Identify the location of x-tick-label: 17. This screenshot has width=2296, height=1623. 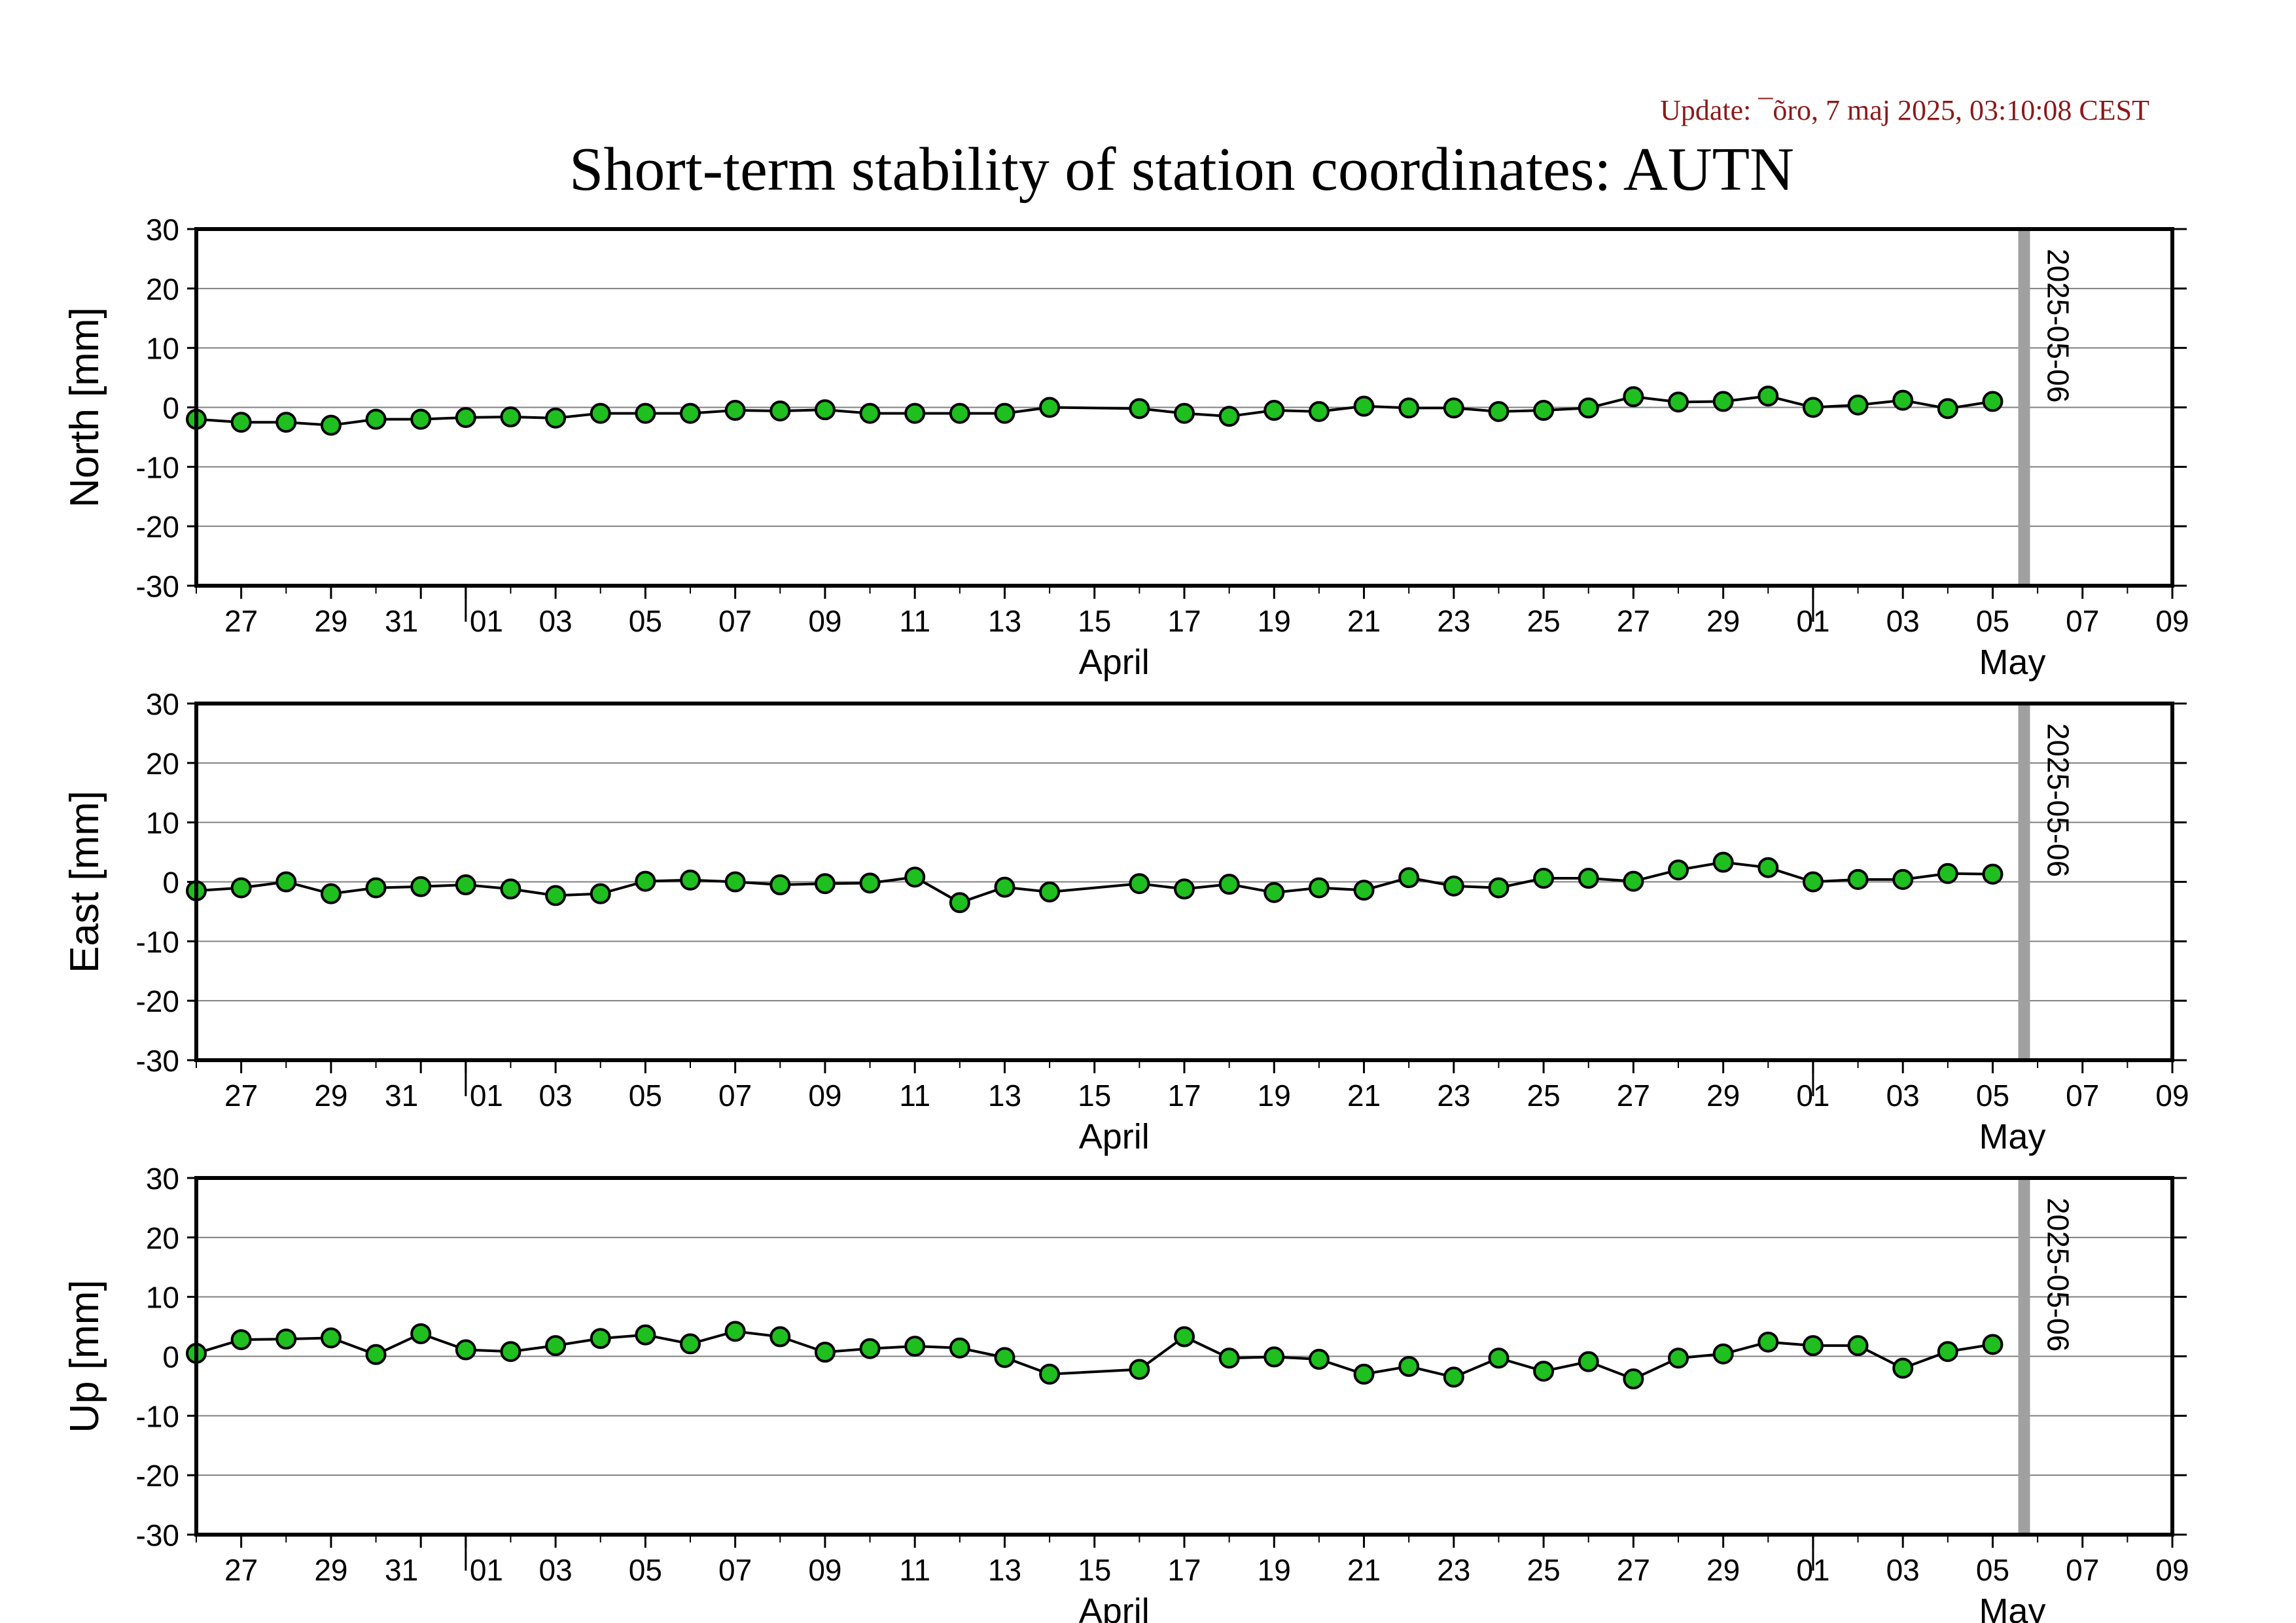
(1184, 621).